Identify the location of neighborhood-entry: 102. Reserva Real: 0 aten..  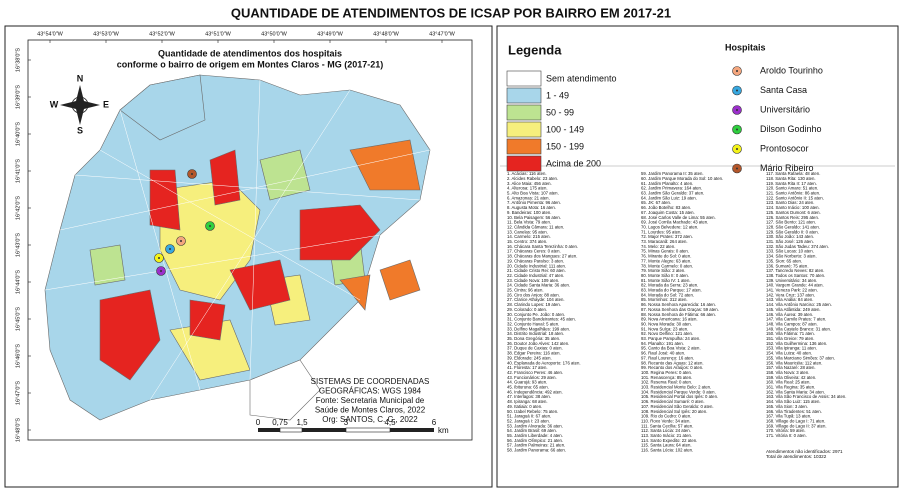
(666, 382).